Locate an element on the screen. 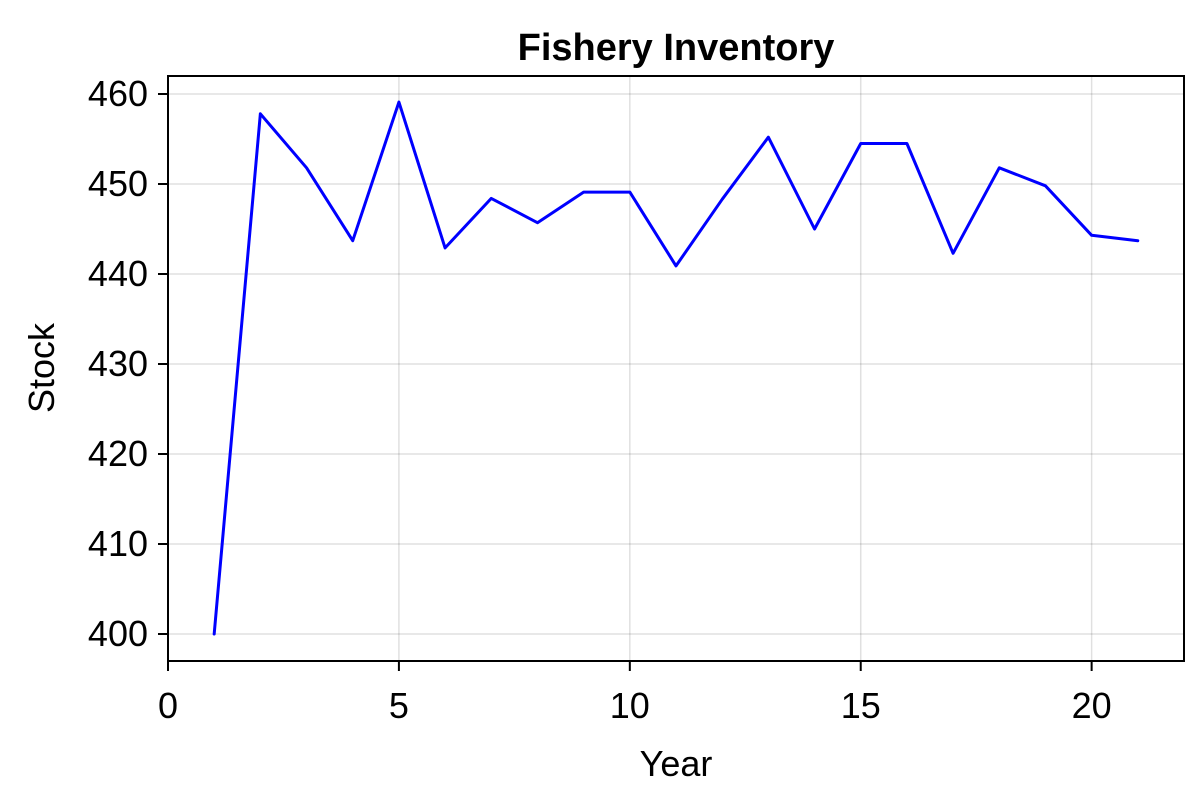  x-tick-label: 15 is located at coordinates (861, 705).